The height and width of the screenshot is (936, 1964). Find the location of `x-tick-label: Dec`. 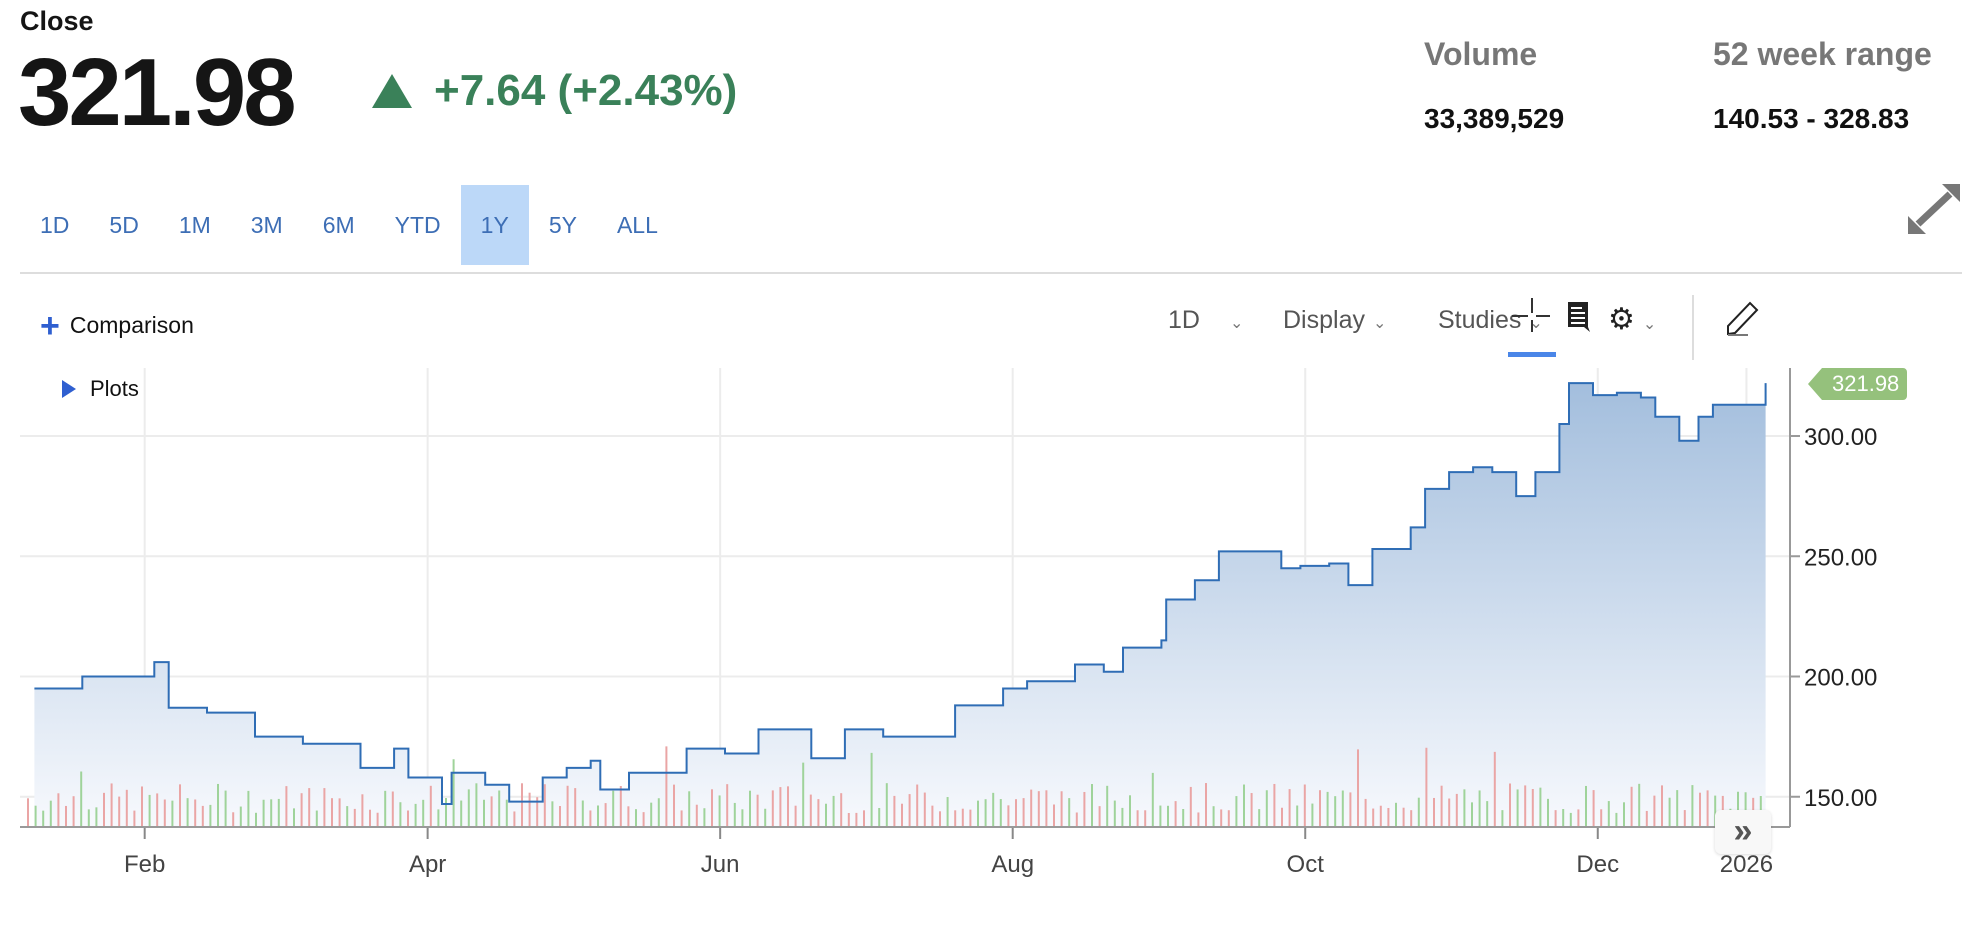

x-tick-label: Dec is located at coordinates (1597, 864).